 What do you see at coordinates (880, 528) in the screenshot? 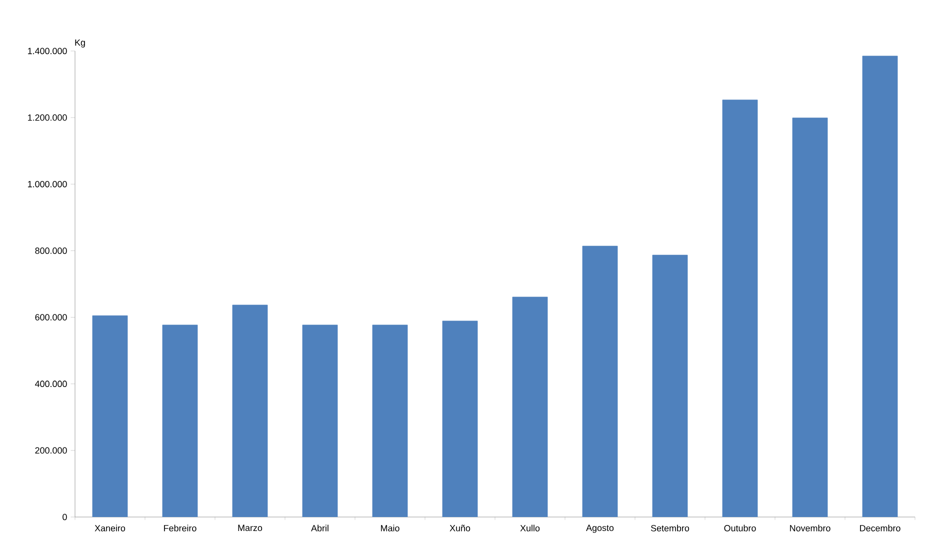
I see `x-tick-label: Decembro` at bounding box center [880, 528].